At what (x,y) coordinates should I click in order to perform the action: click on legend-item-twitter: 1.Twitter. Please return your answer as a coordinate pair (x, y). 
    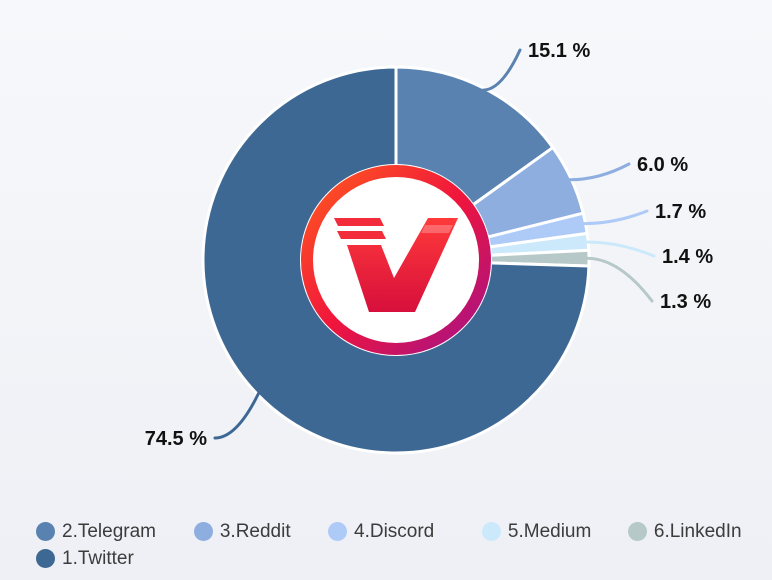
    Looking at the image, I should click on (106, 559).